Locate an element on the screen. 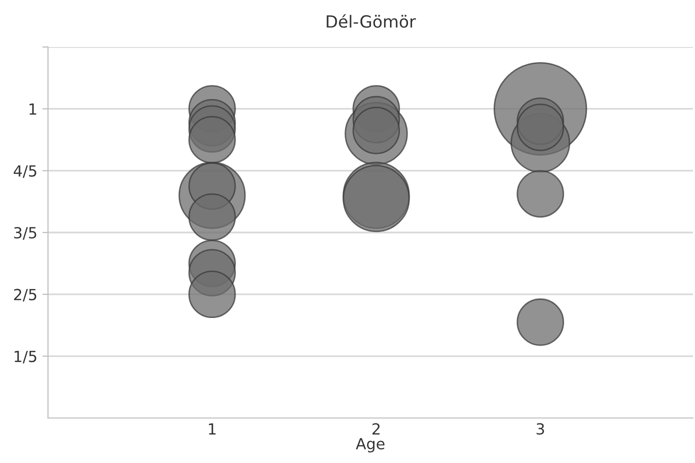 The height and width of the screenshot is (463, 695). chart-title: Dél-Gömör is located at coordinates (371, 21).